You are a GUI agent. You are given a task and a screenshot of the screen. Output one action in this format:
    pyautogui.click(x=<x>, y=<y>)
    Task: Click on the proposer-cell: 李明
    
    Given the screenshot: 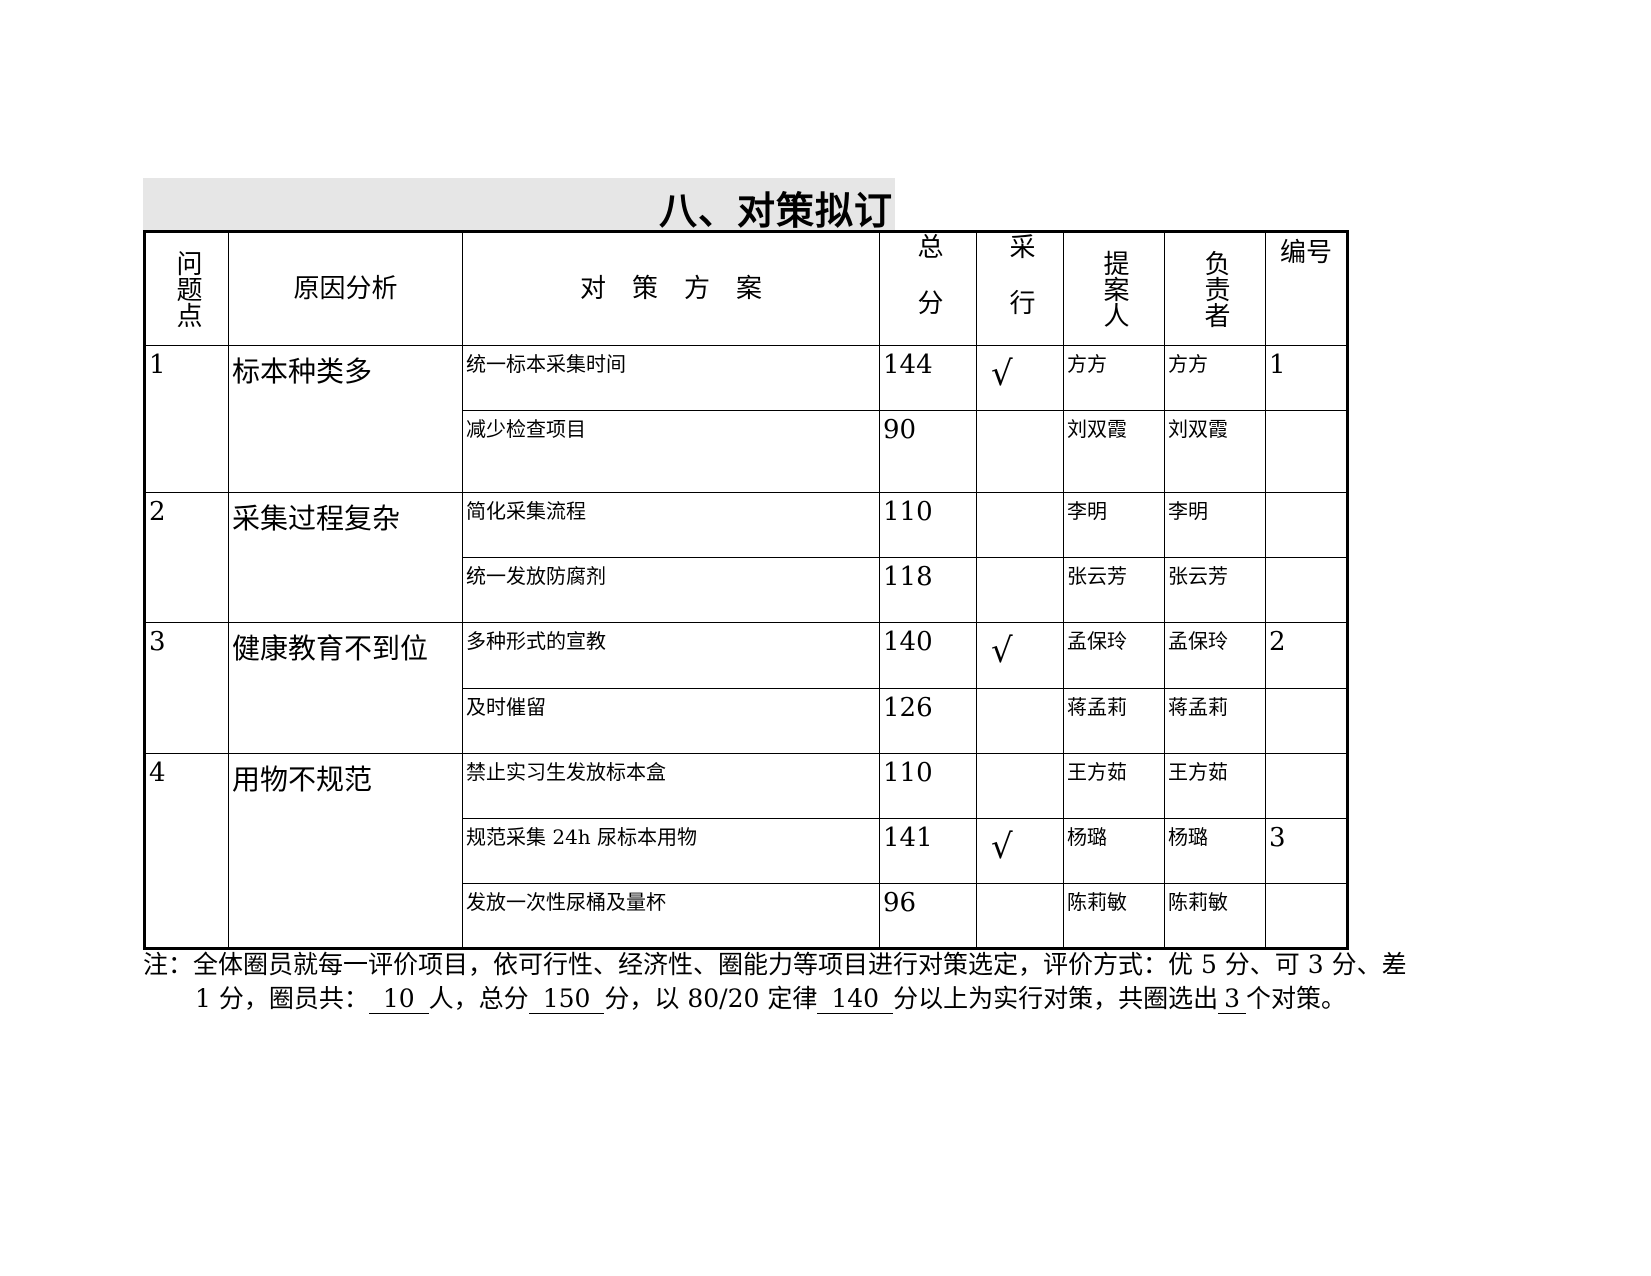 What is the action you would take?
    pyautogui.click(x=1114, y=525)
    